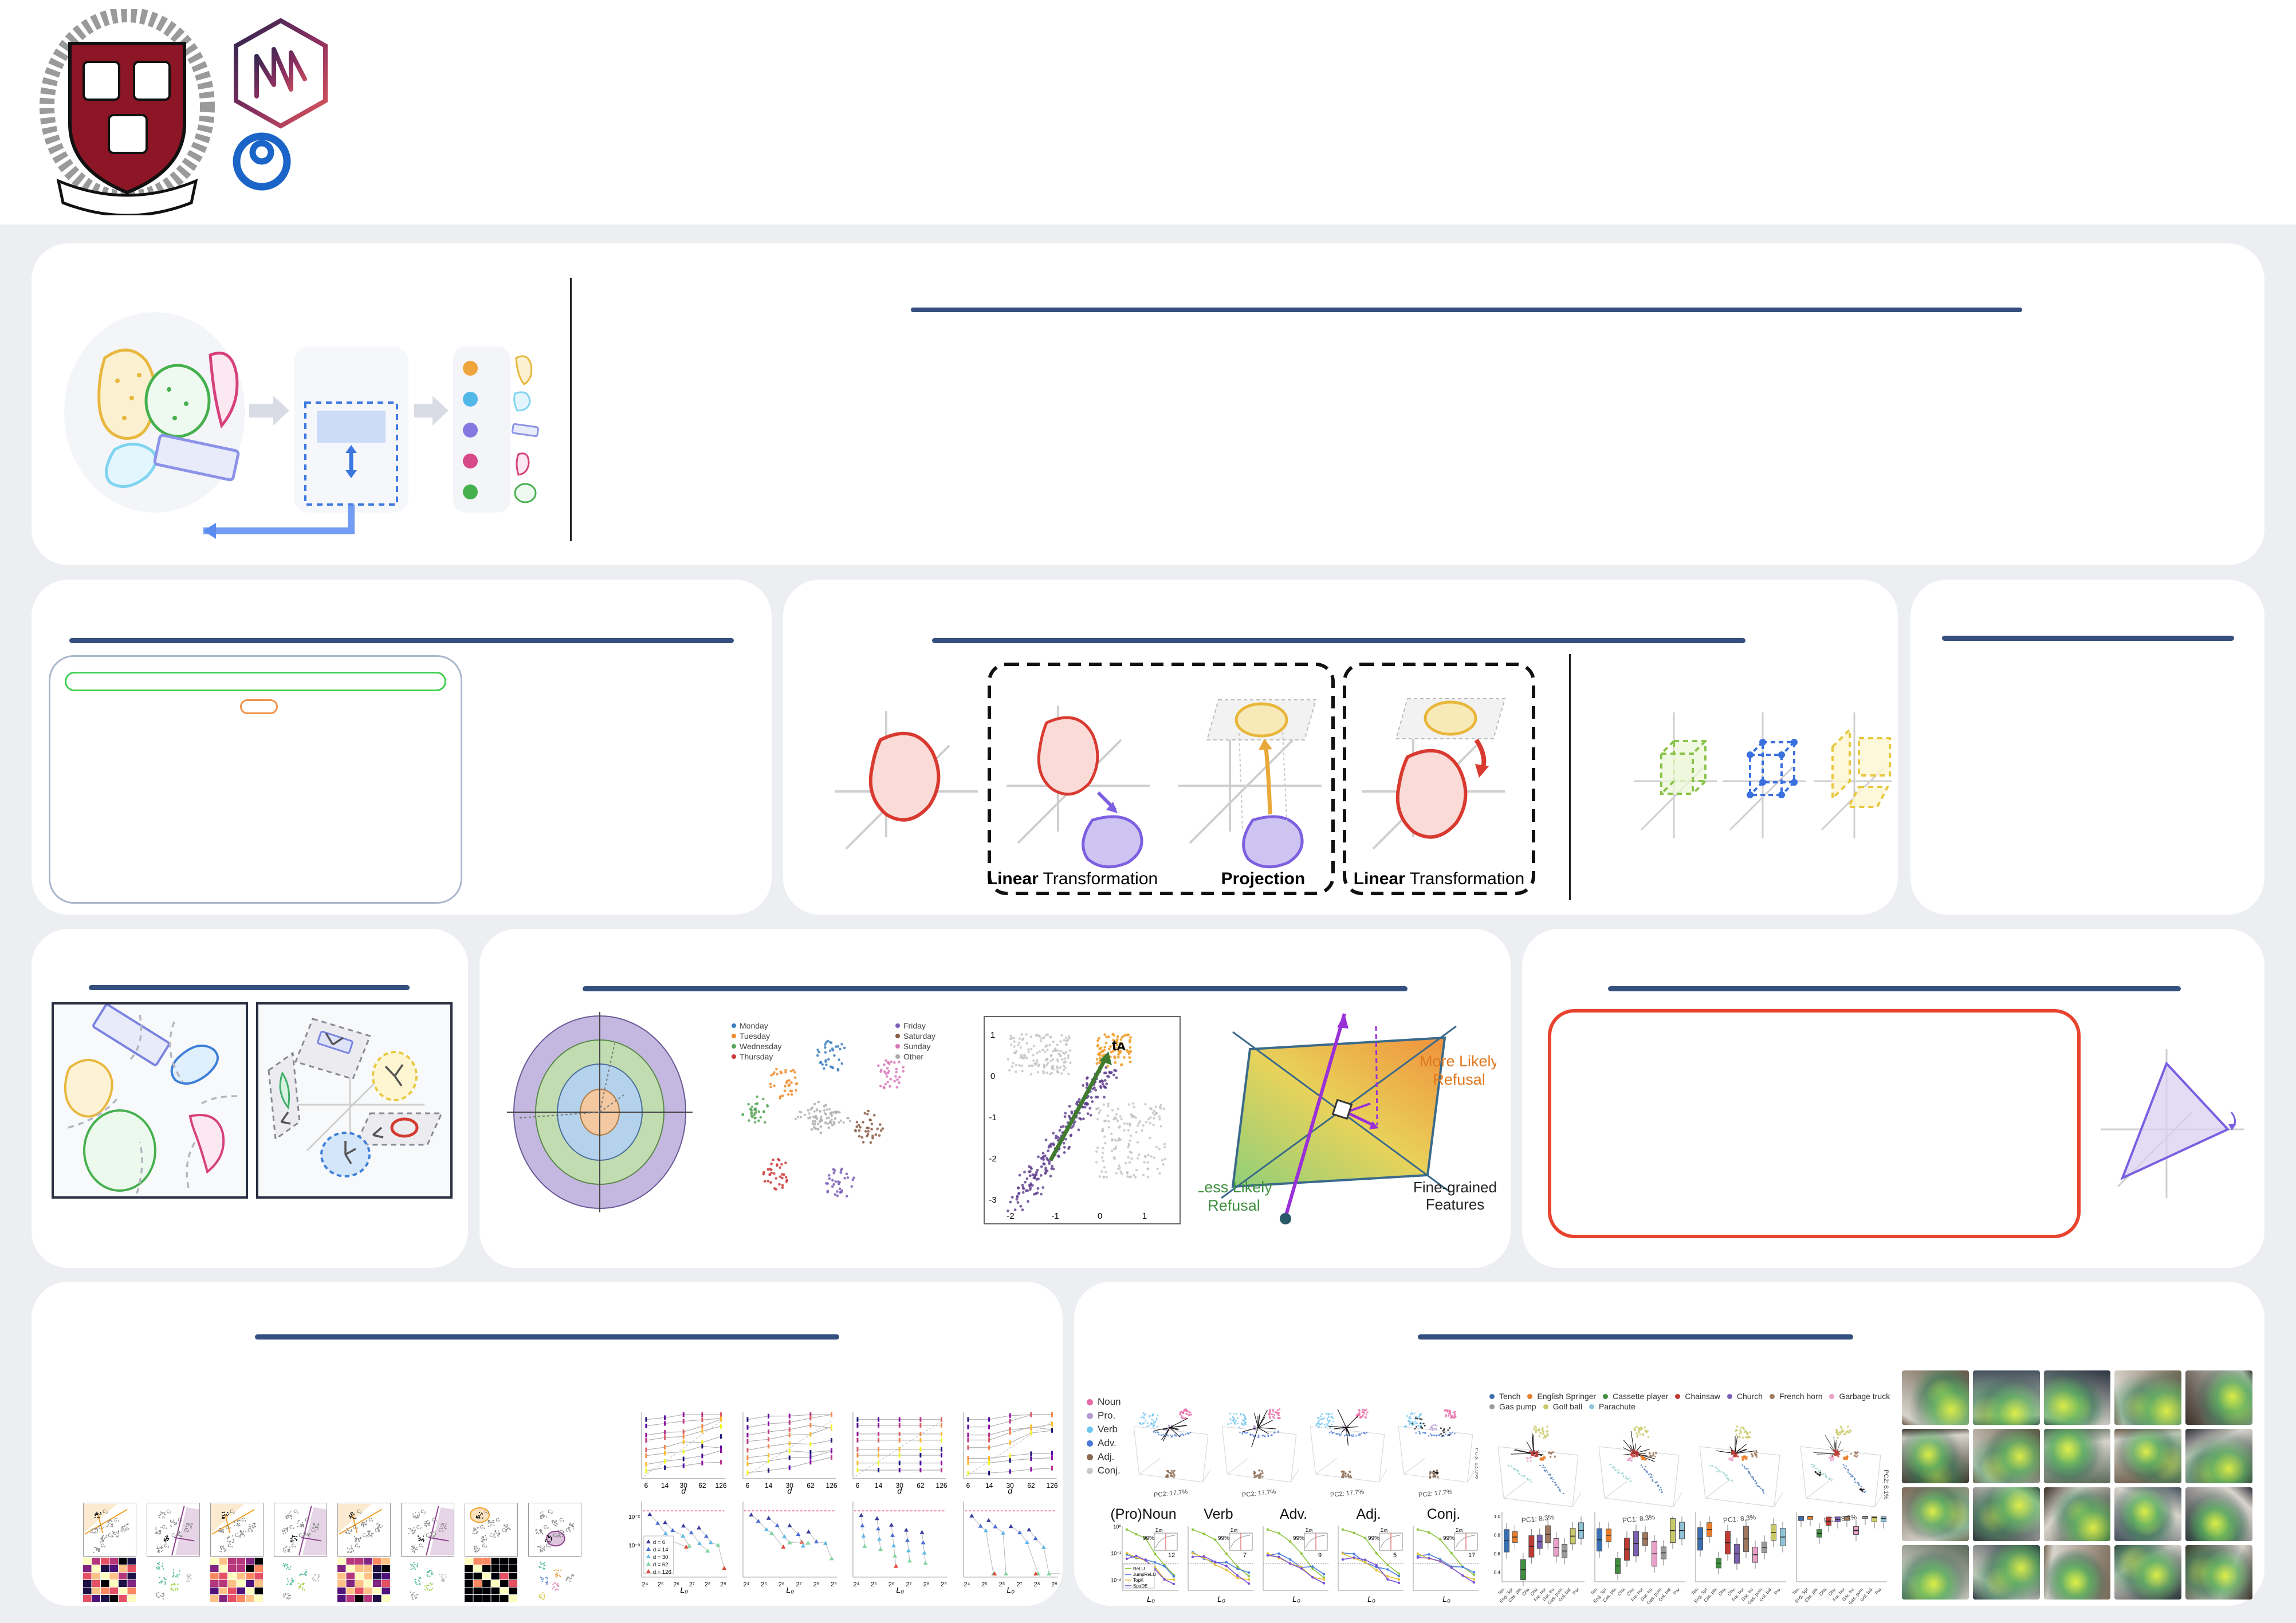 This screenshot has width=2296, height=1623. I want to click on legend-entry: Conj., so click(1104, 1470).